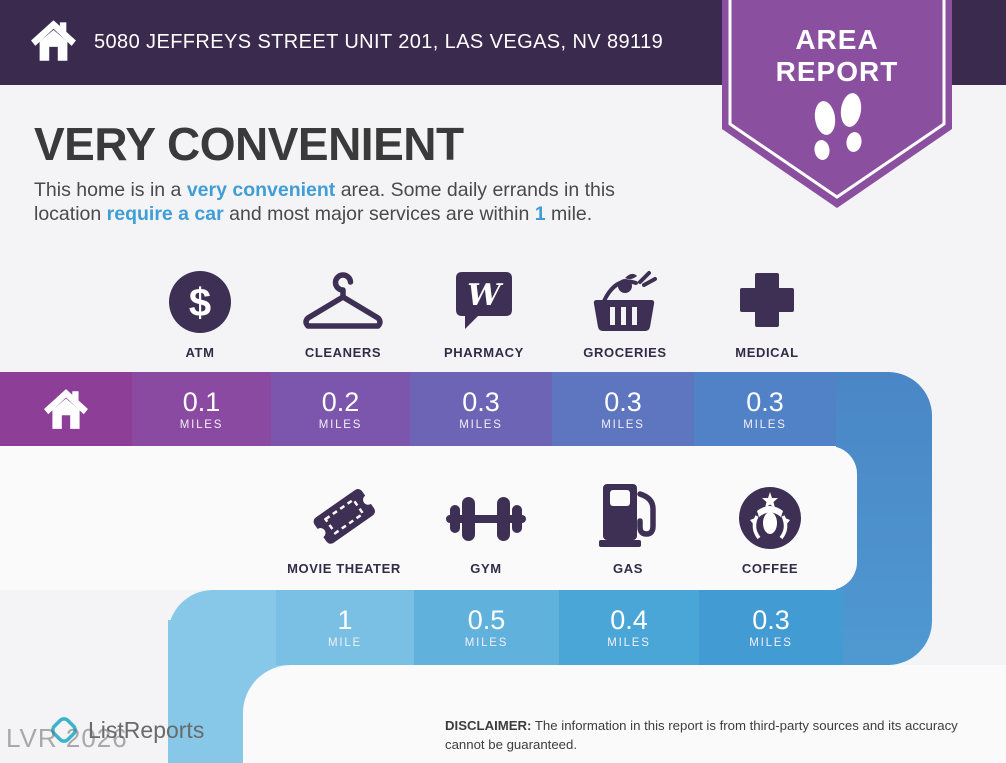  I want to click on grocery-basket-icon, so click(625, 301).